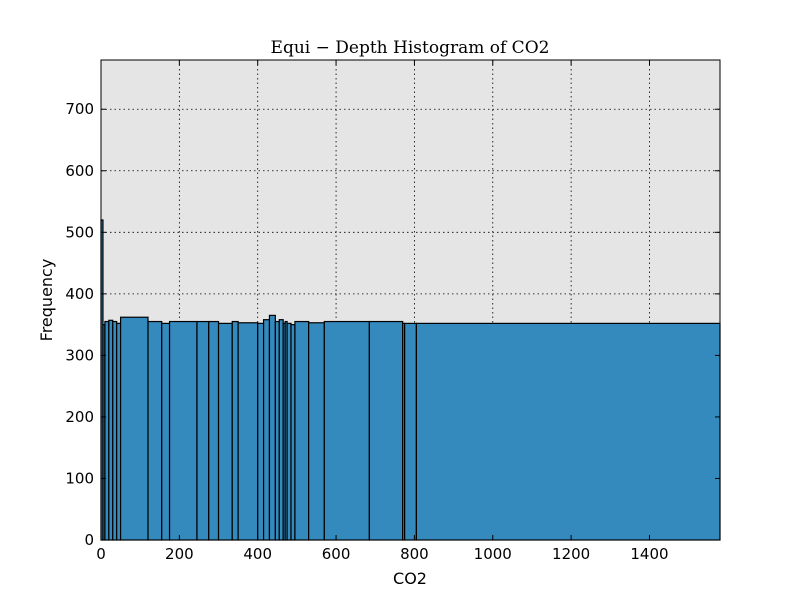  What do you see at coordinates (410, 48) in the screenshot?
I see `chart-title: Equi − Depth Histogram of CO2` at bounding box center [410, 48].